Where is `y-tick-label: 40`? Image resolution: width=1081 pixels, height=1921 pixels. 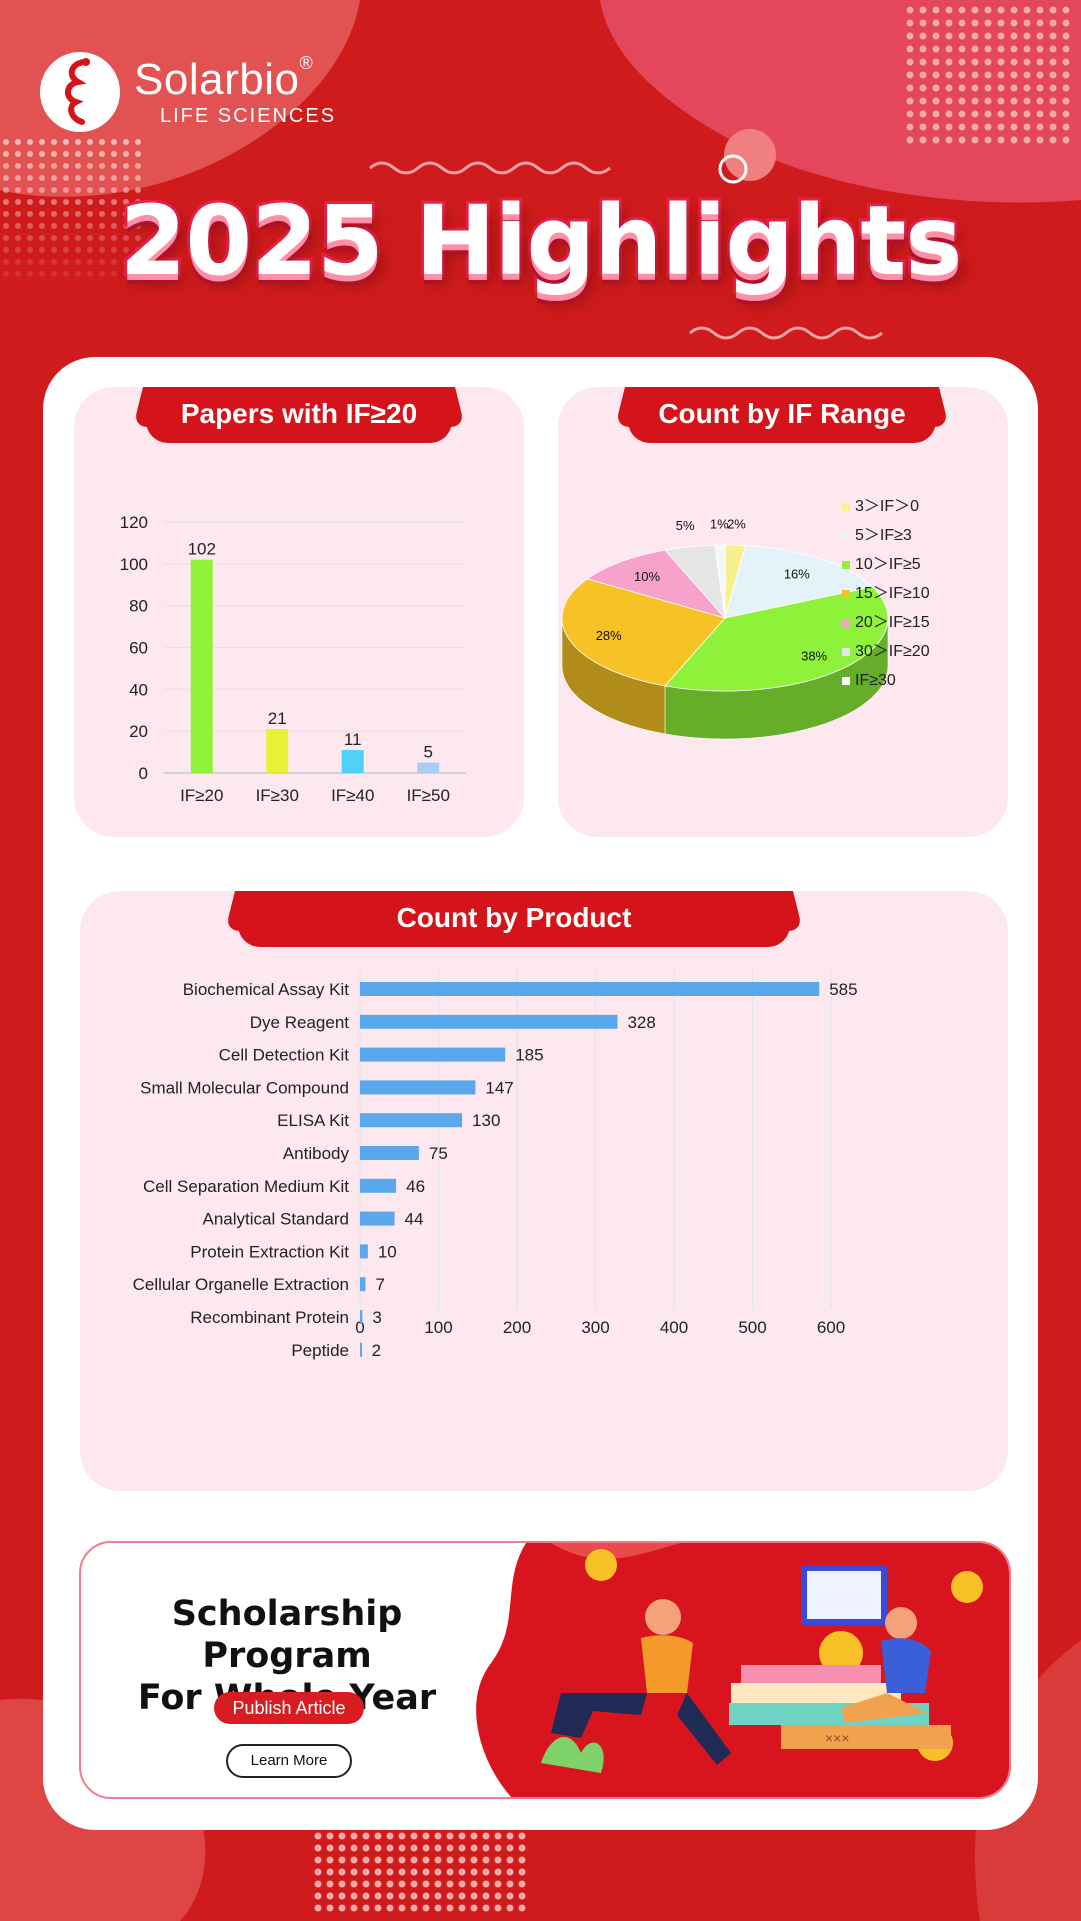 y-tick-label: 40 is located at coordinates (138, 689).